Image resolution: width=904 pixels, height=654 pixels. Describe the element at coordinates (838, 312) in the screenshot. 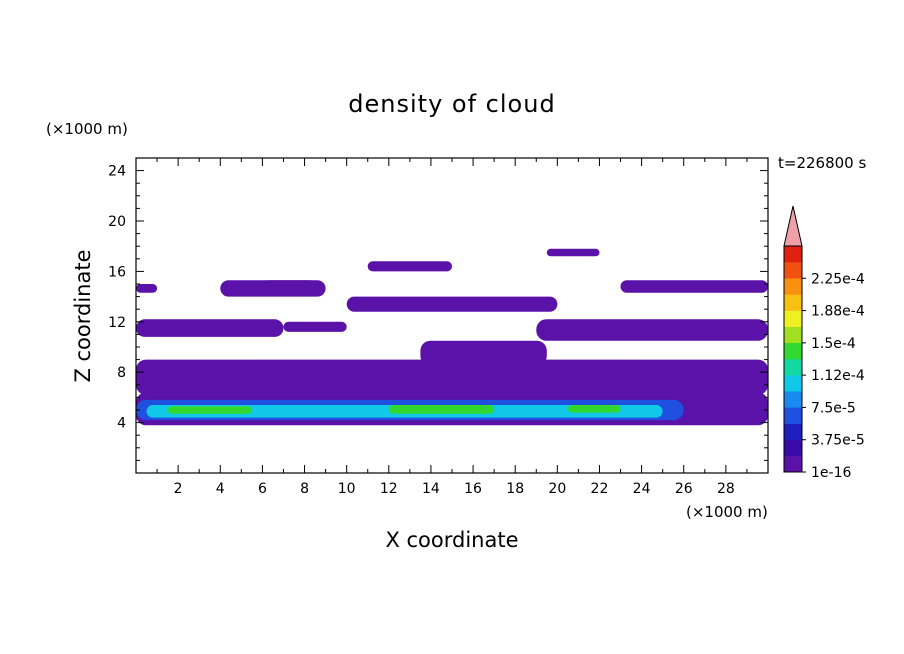

I see `colorbar-label: 1.88e-4` at that location.